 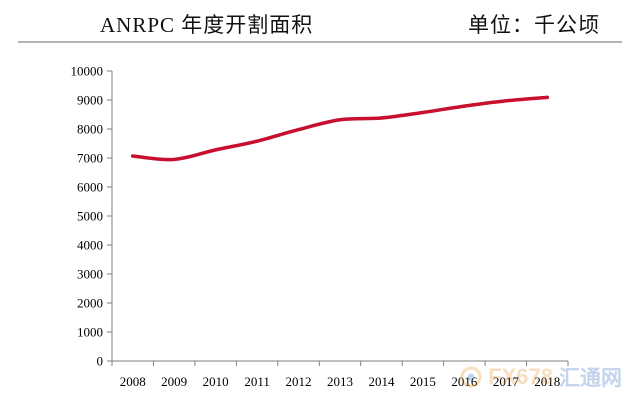 What do you see at coordinates (506, 381) in the screenshot?
I see `x-tick-label: 2017` at bounding box center [506, 381].